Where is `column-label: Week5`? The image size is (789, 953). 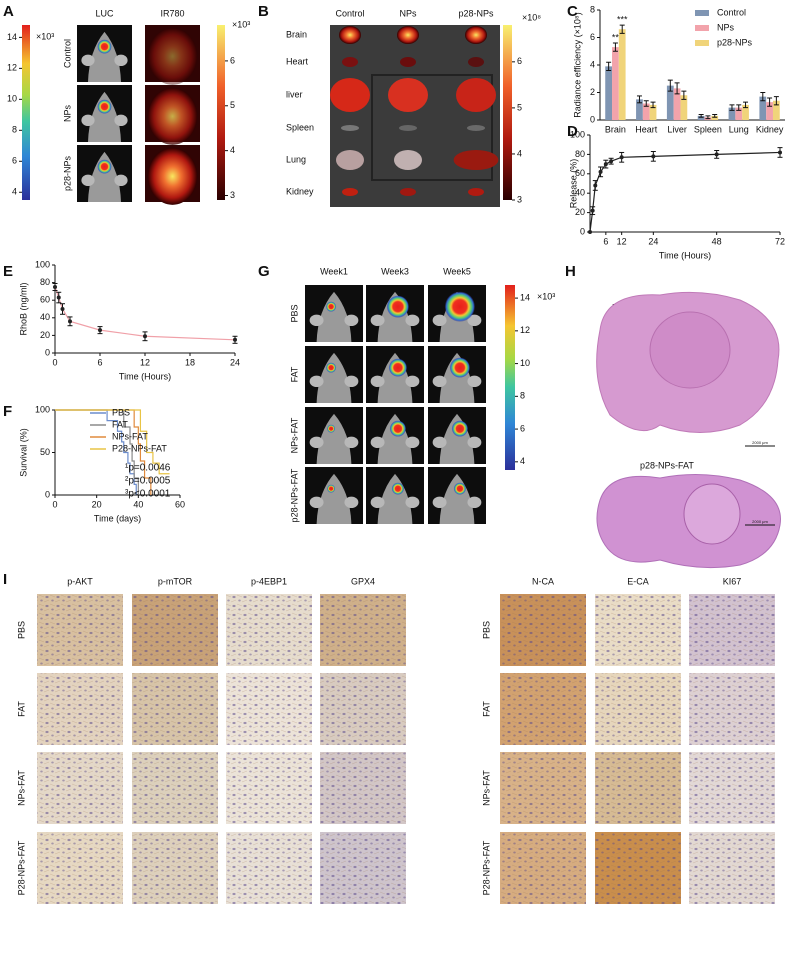
column-label: Week5 is located at coordinates (457, 271).